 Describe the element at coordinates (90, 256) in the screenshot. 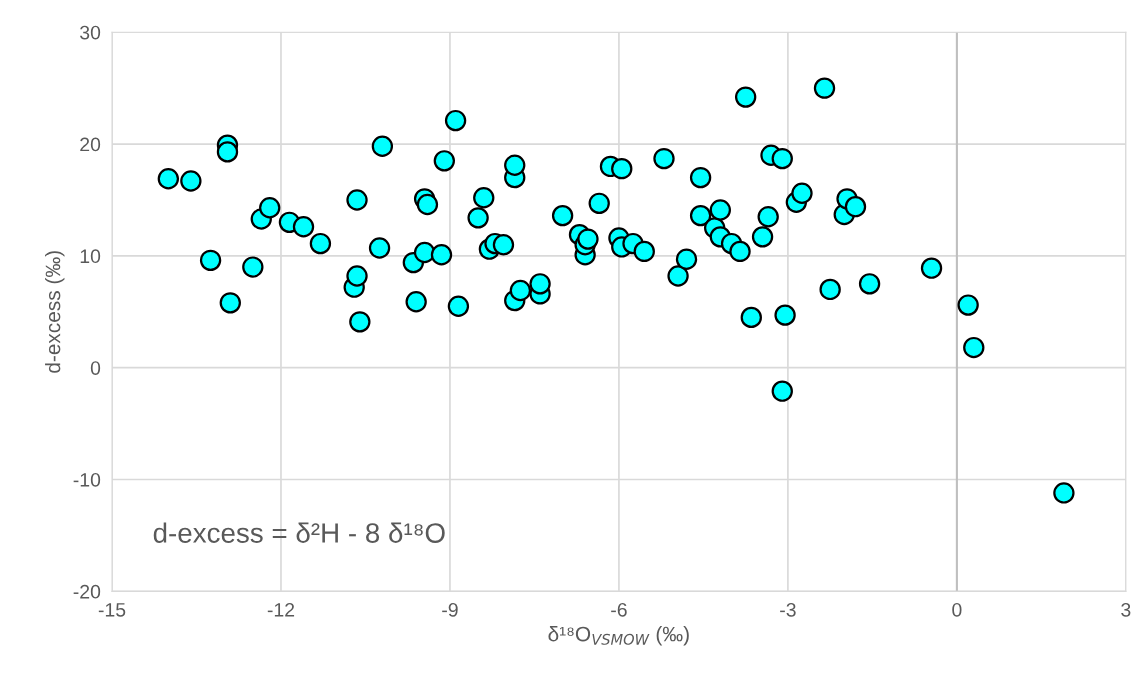

I see `y-tick-label: 10` at that location.